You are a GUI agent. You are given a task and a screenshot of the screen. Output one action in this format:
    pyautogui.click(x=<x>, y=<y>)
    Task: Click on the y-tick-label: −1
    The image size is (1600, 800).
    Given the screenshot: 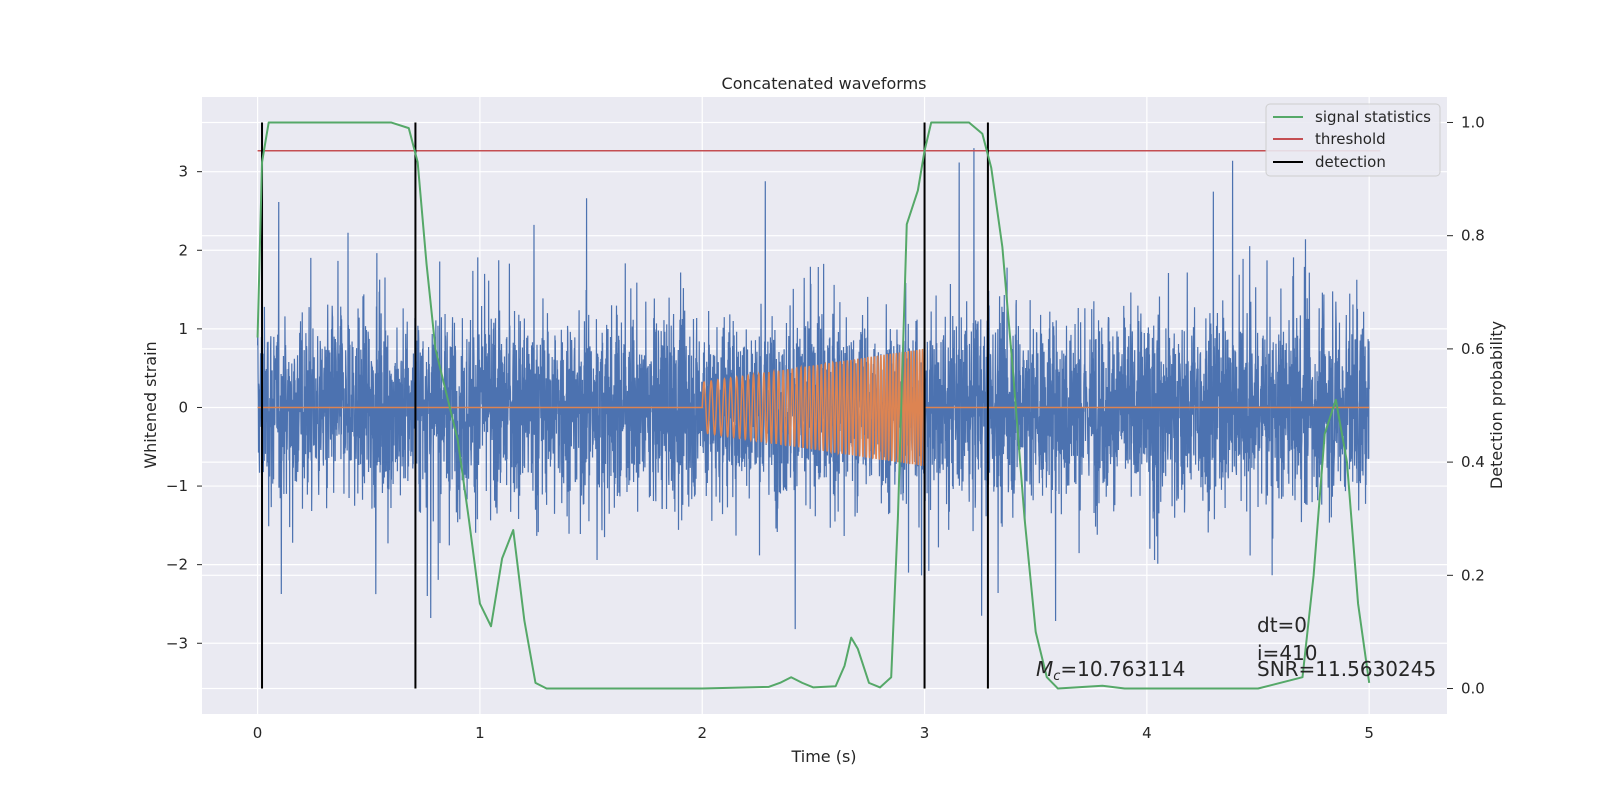 What is the action you would take?
    pyautogui.click(x=177, y=486)
    